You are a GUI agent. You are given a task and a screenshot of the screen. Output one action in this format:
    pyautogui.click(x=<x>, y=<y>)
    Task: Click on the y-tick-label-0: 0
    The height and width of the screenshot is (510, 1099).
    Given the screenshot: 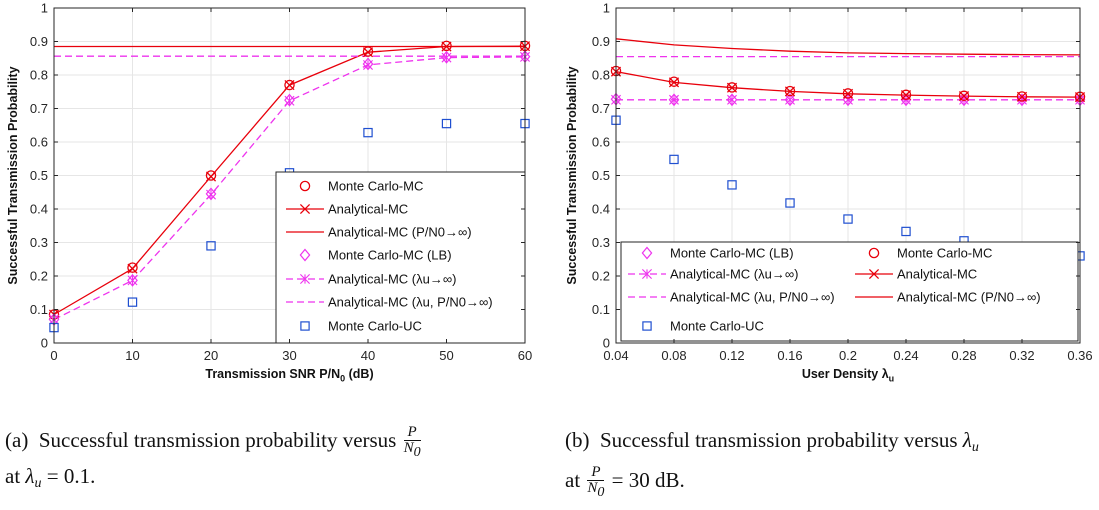 What is the action you would take?
    pyautogui.click(x=44, y=343)
    